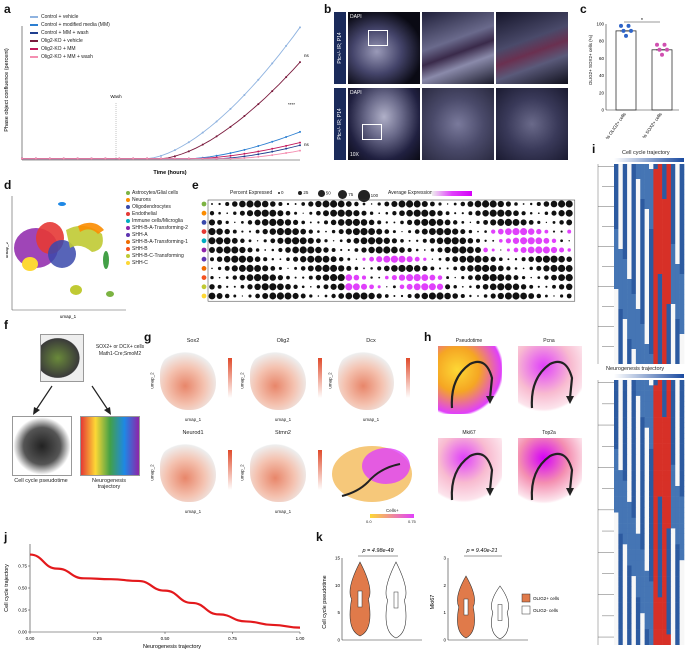 The height and width of the screenshot is (651, 685). Describe the element at coordinates (374, 195) in the screenshot. I see `pct-legend-value: 100` at that location.